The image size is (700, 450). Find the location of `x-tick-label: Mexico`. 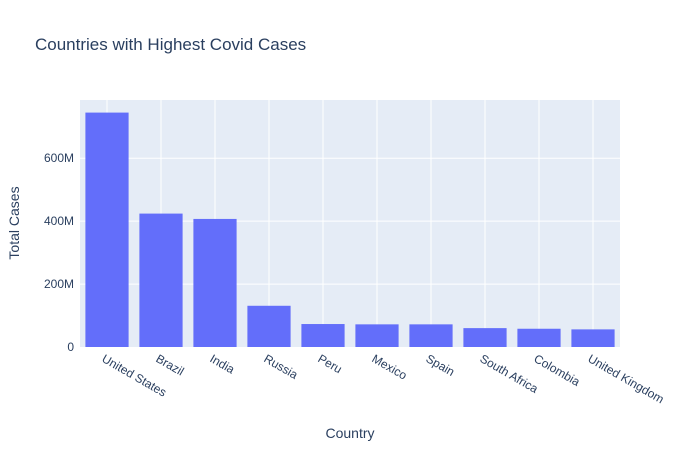

x-tick-label: Mexico is located at coordinates (390, 366).